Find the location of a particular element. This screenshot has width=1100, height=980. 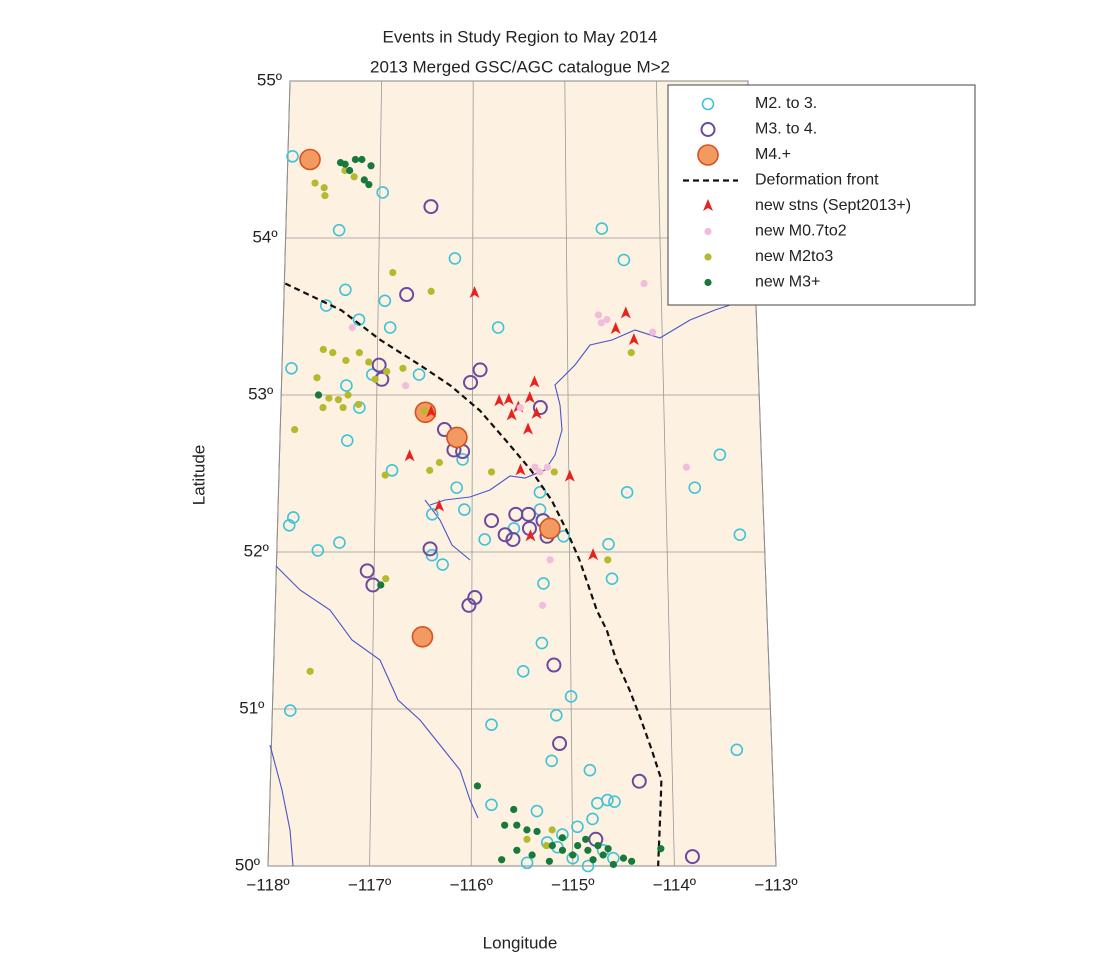

y-axis-label: Latitude is located at coordinates (198, 475).